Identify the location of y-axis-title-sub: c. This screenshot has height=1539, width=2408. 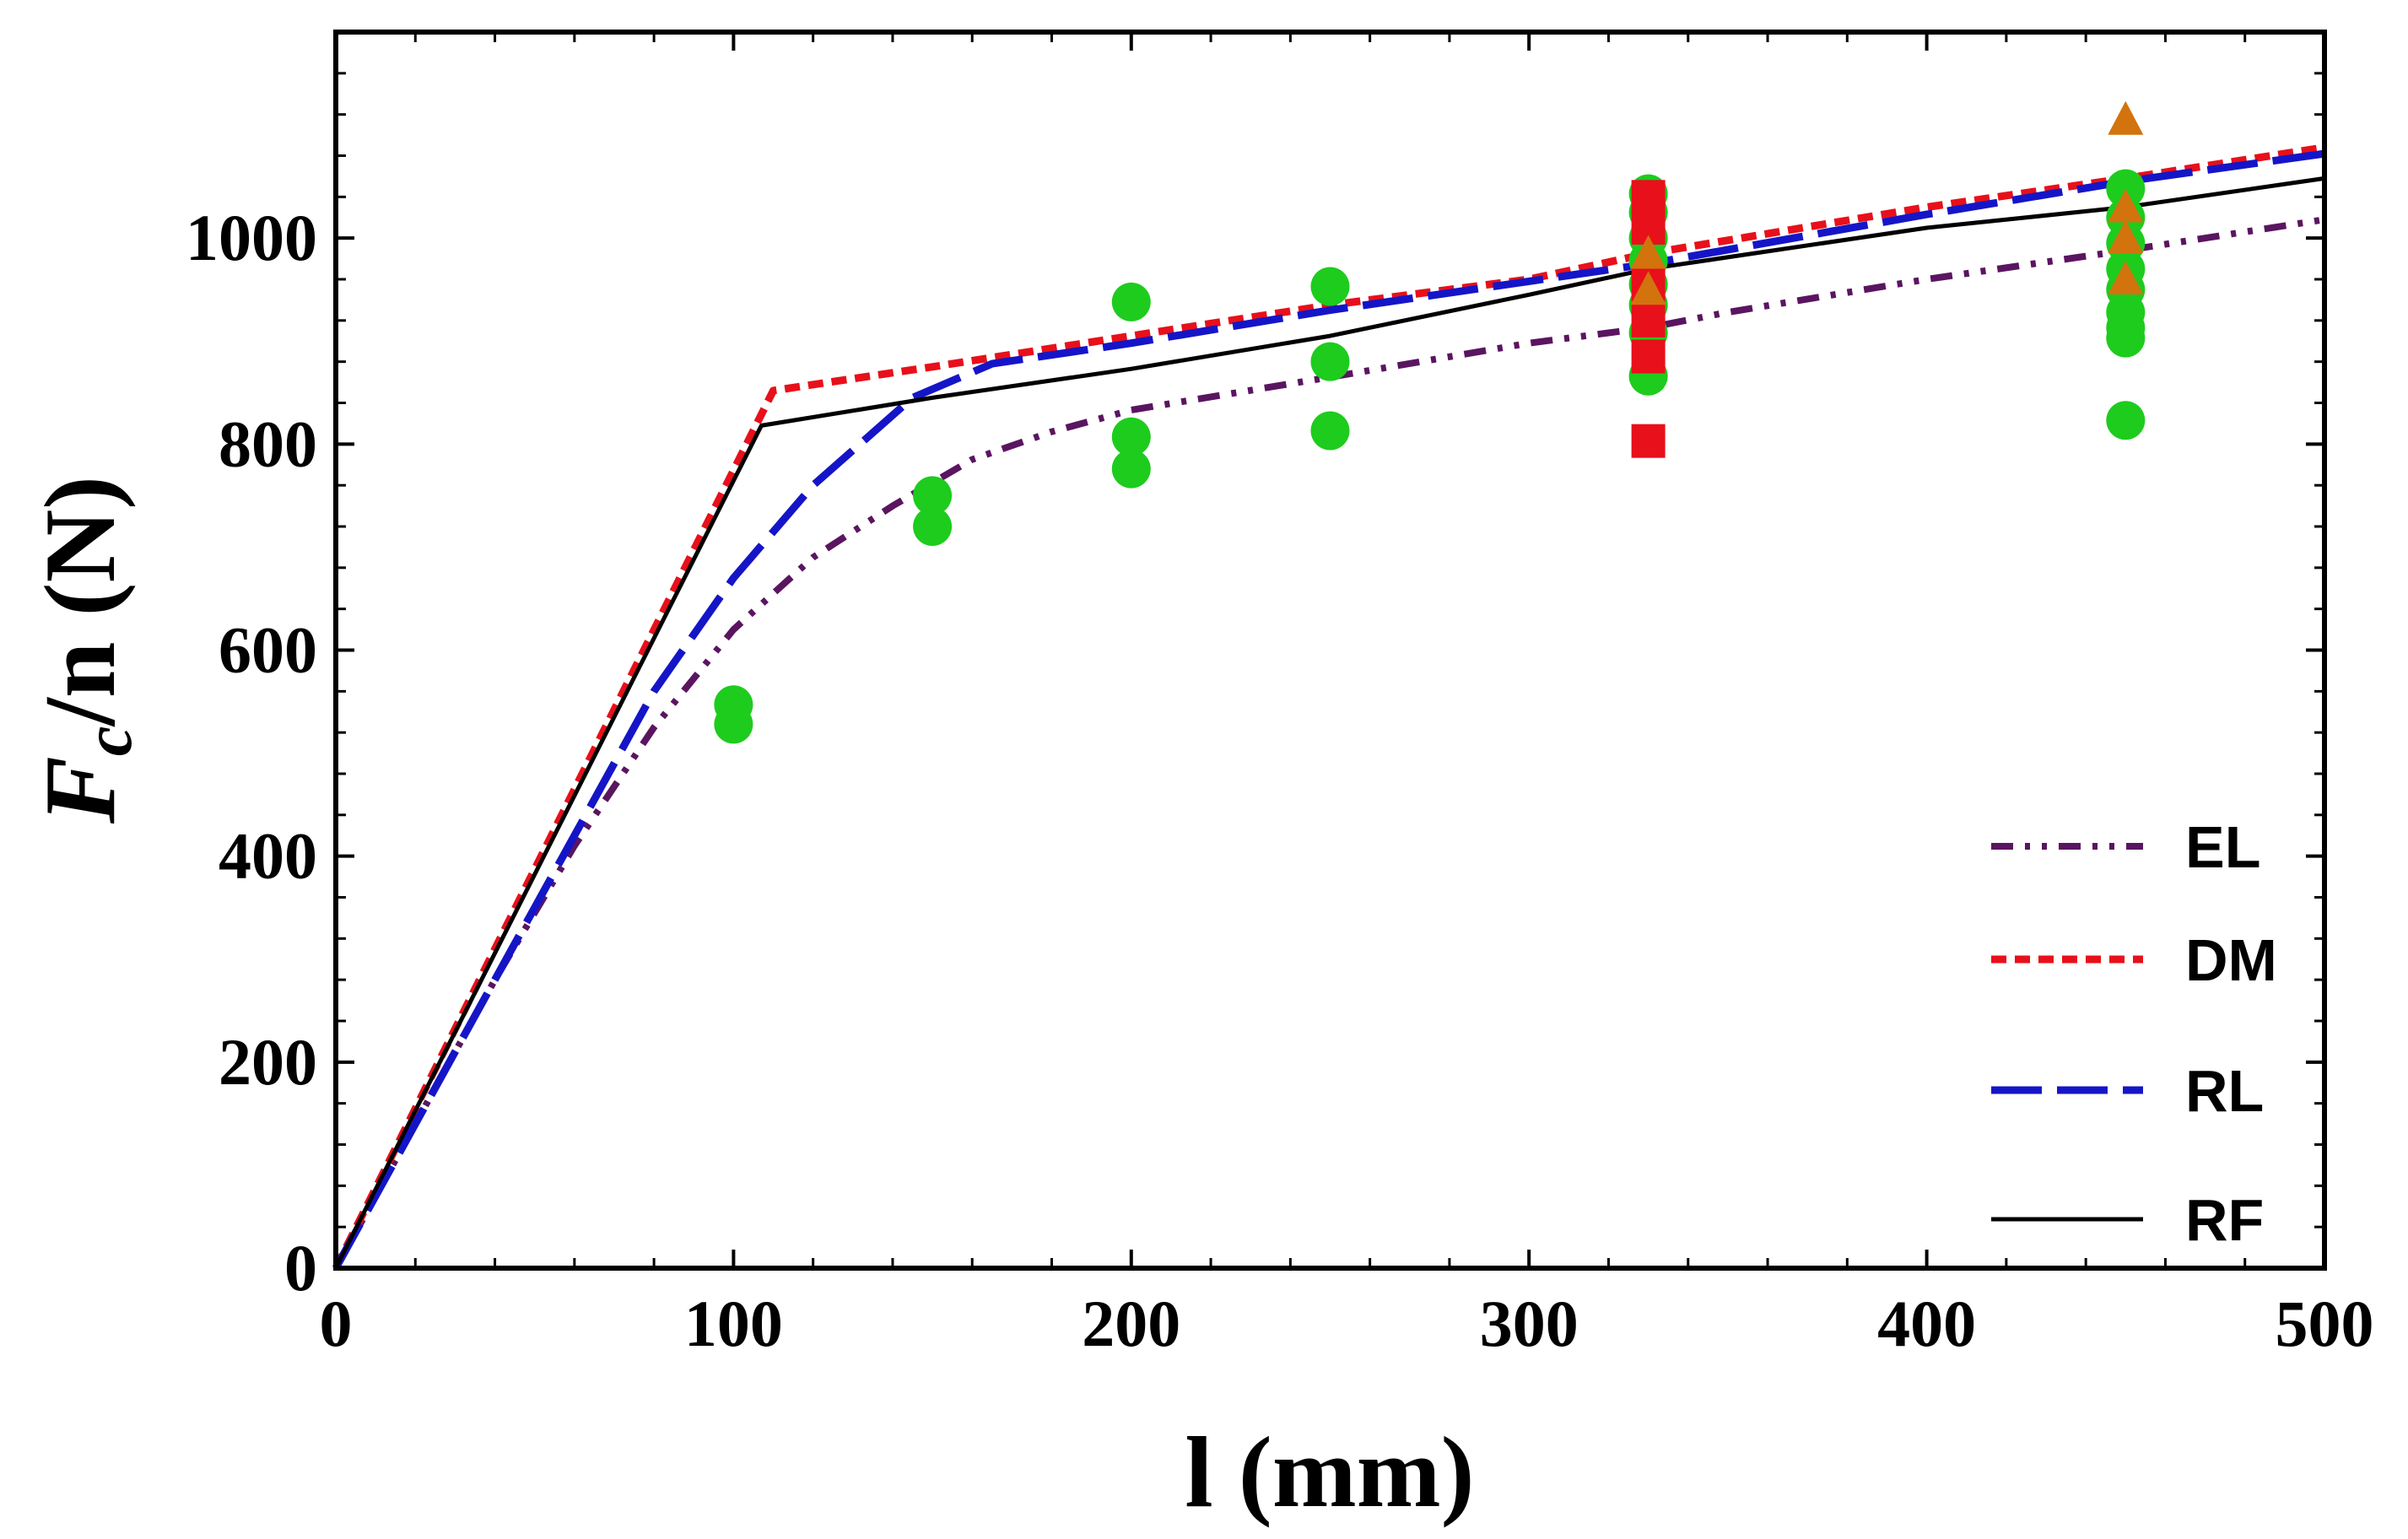
(109, 741).